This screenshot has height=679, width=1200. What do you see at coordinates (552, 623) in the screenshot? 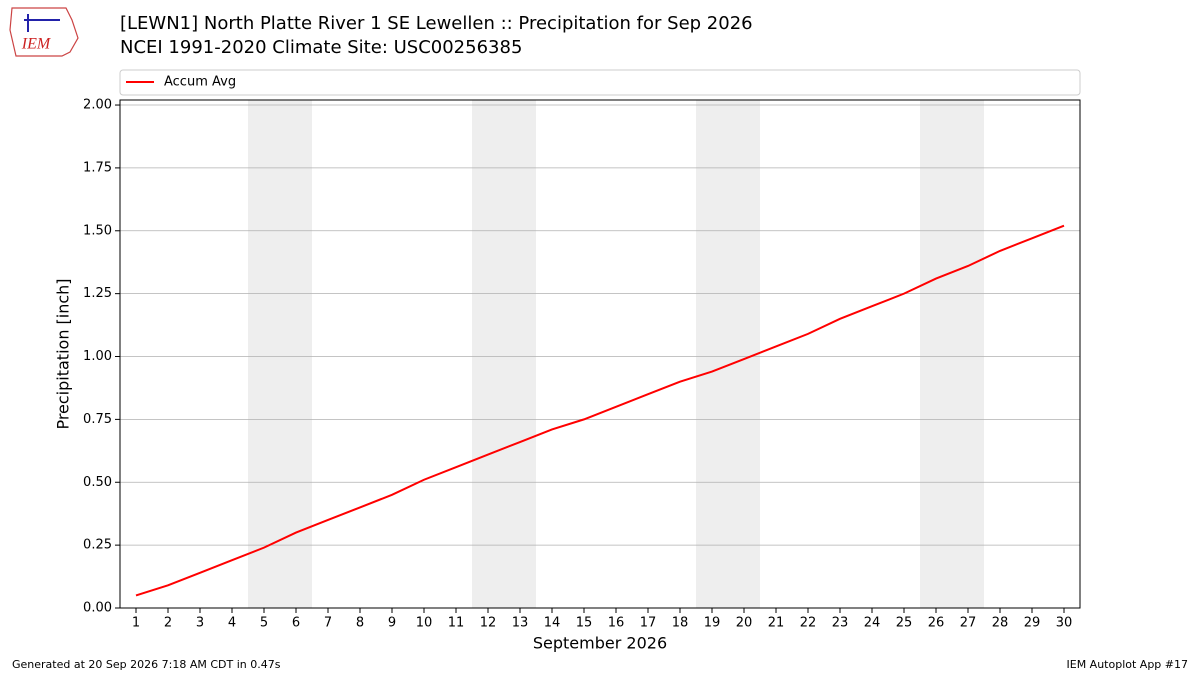
I see `x-tick-label: 14` at bounding box center [552, 623].